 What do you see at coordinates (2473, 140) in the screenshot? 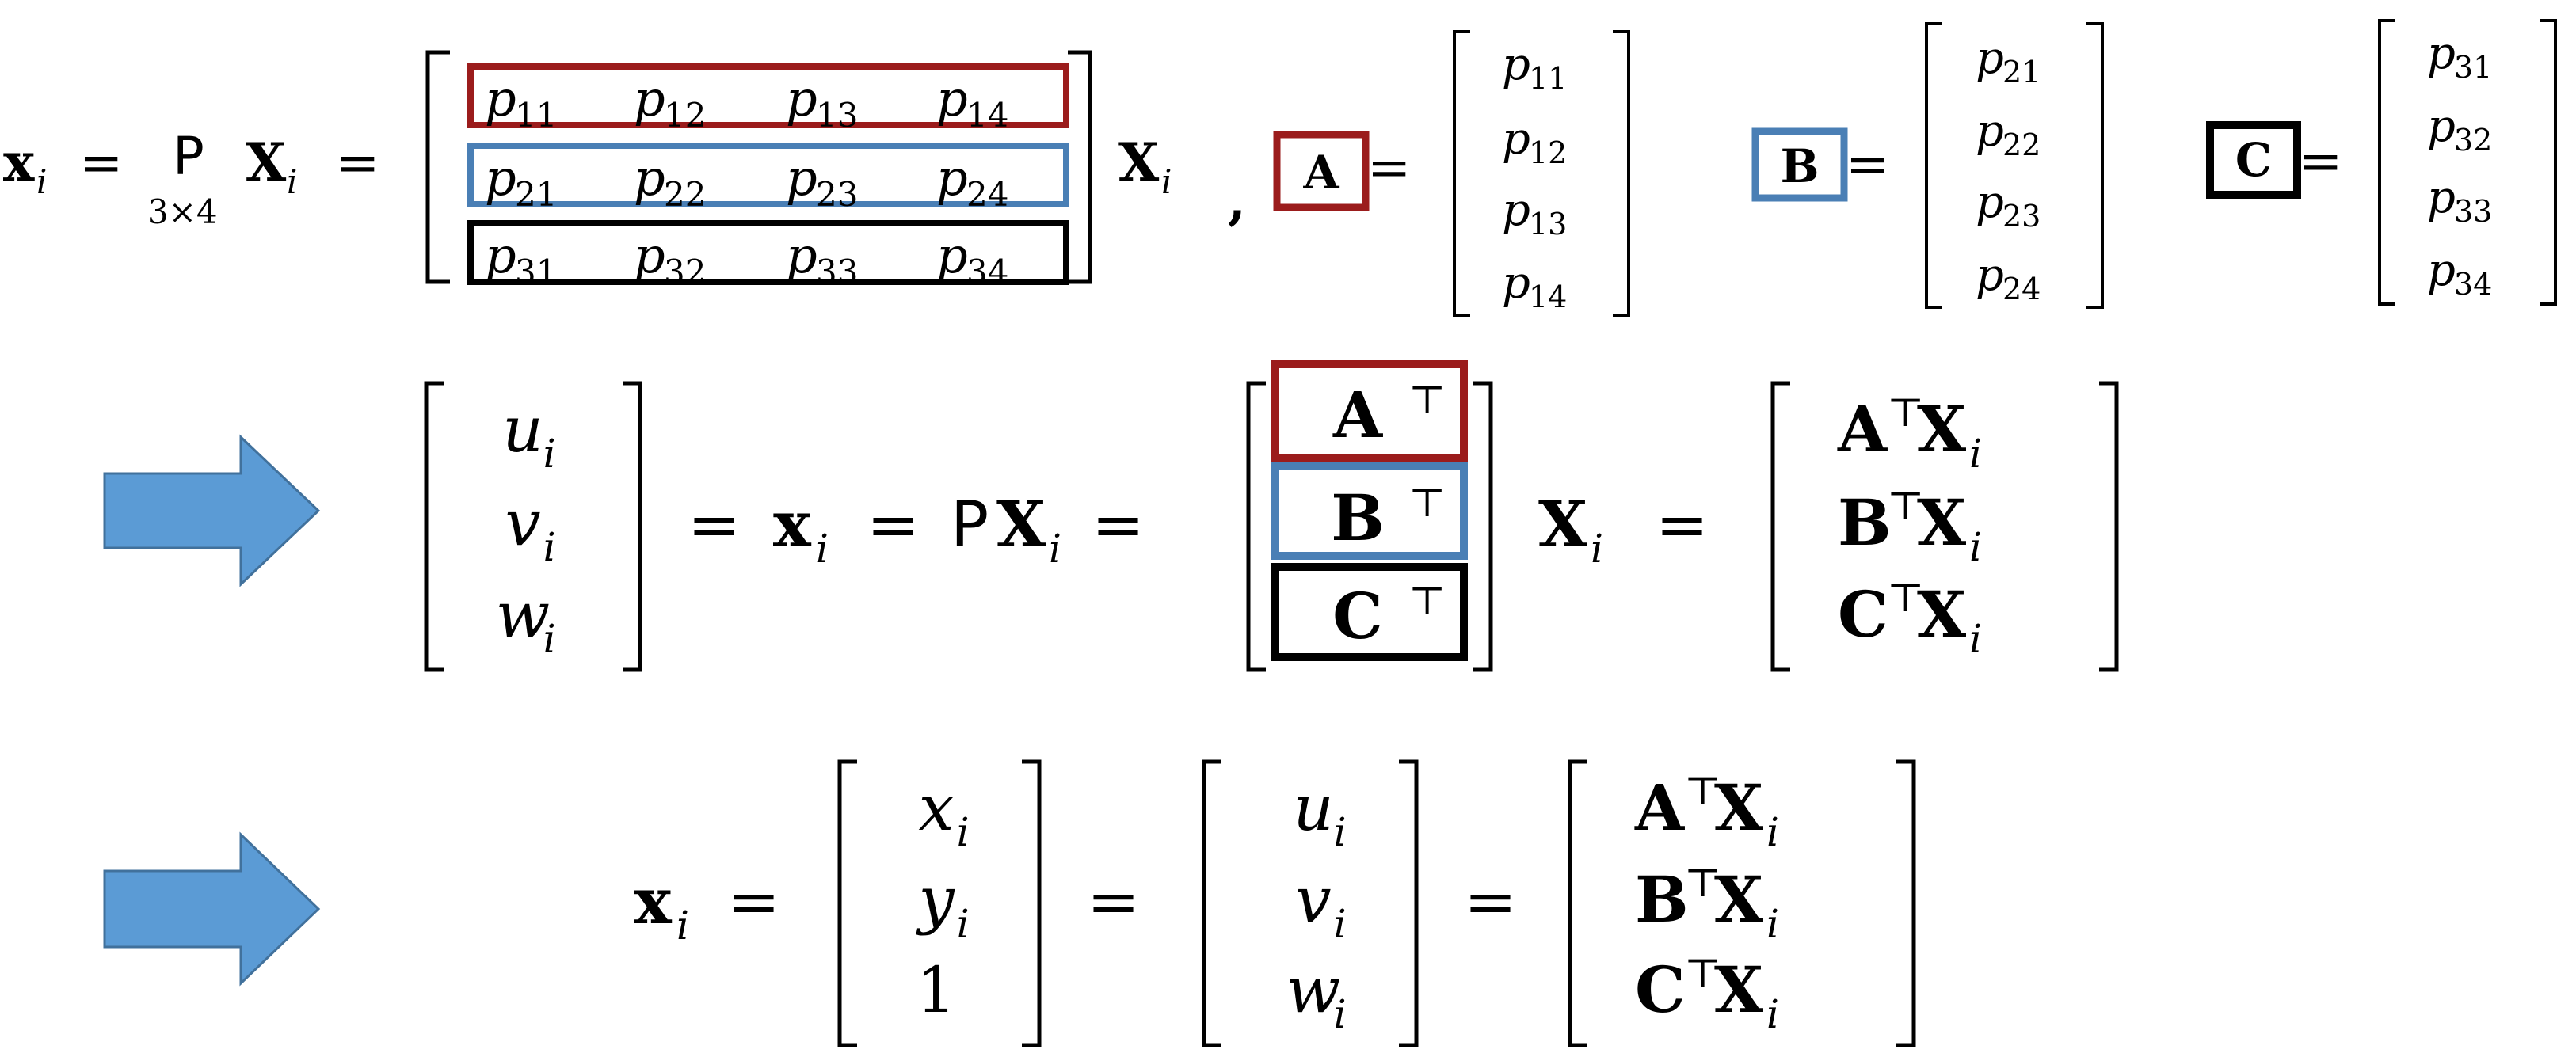
I see `vector-entry-subscript: 32` at bounding box center [2473, 140].